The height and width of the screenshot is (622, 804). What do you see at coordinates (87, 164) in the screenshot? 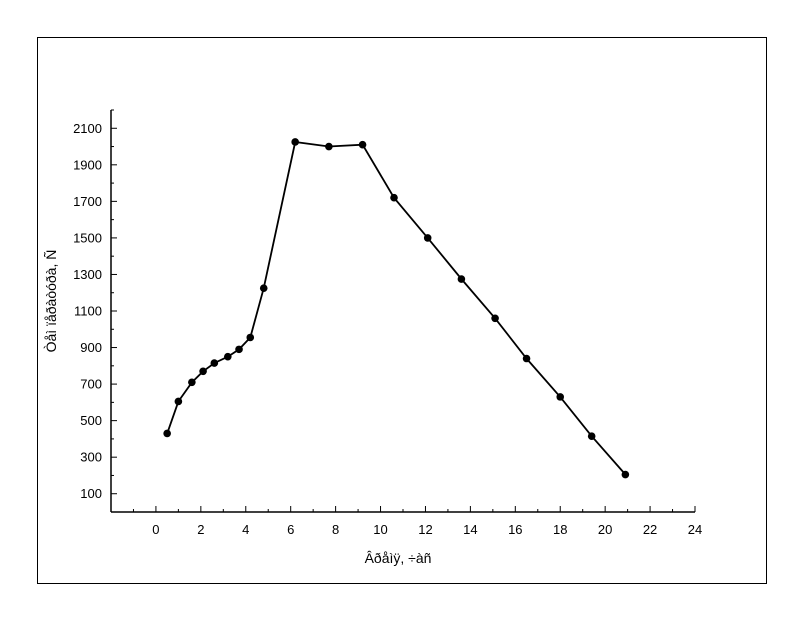
I see `y-tick-label: 1900` at bounding box center [87, 164].